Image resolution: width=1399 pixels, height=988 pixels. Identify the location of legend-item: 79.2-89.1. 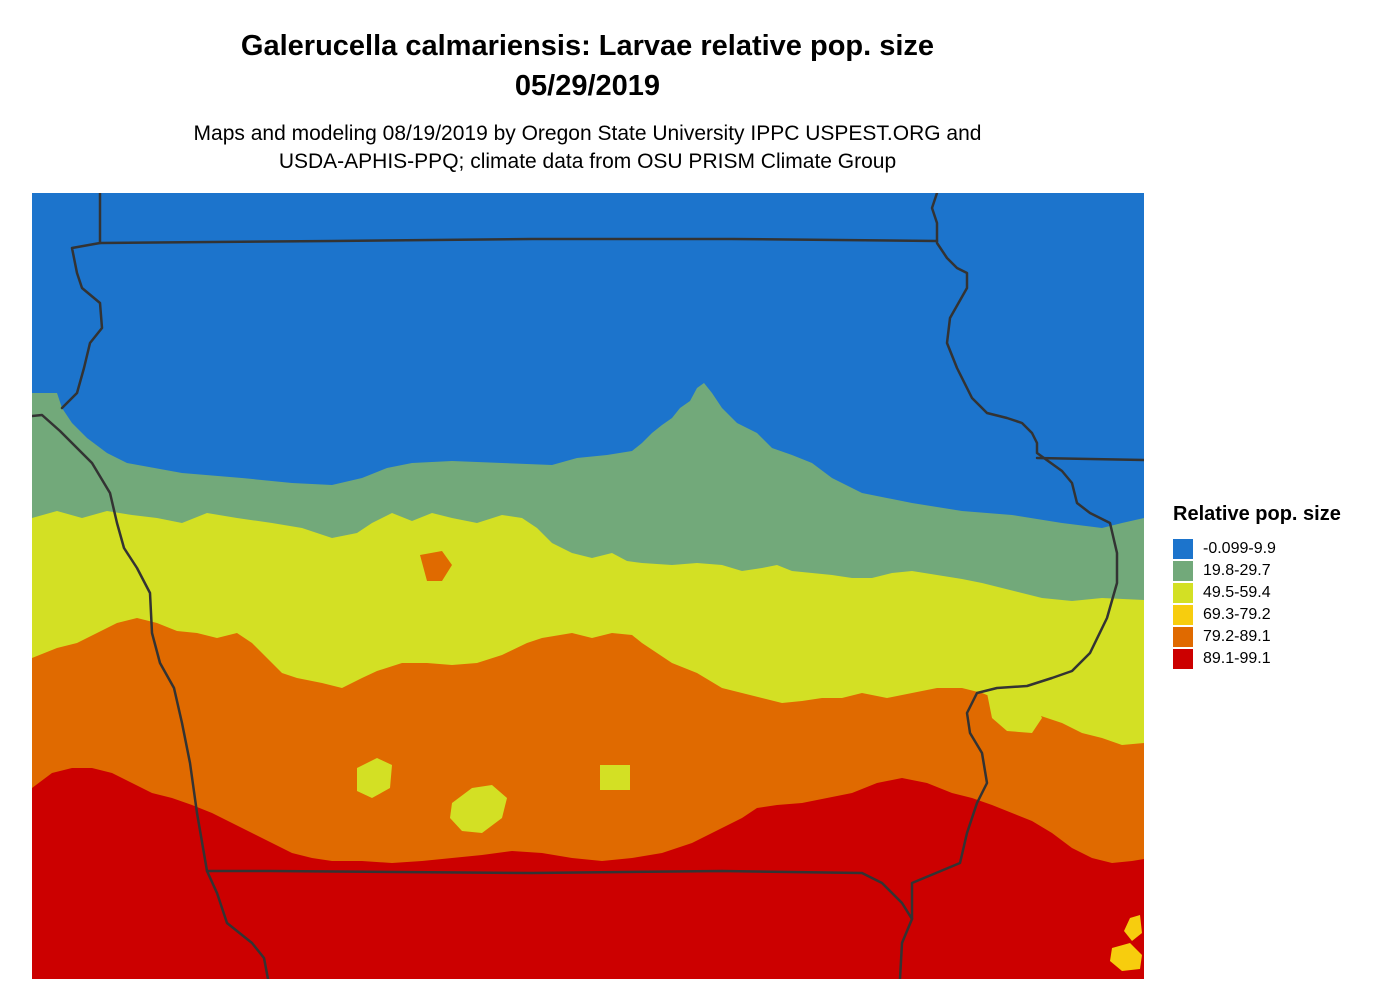
(1283, 637).